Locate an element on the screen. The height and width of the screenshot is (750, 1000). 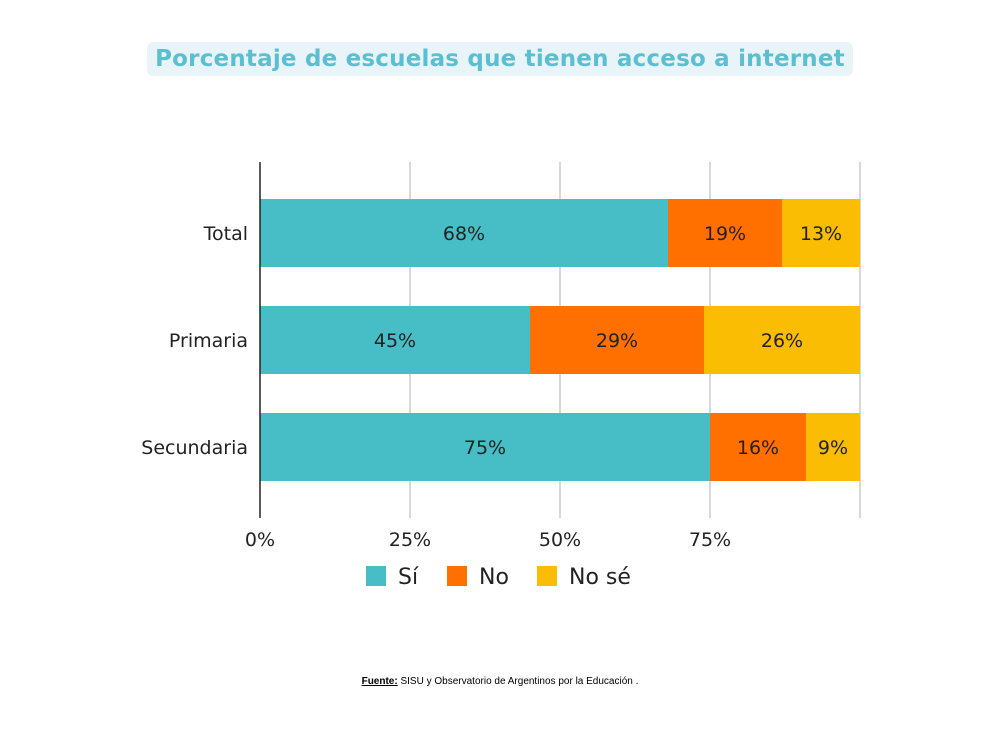
x-tick-label: 50% is located at coordinates (560, 540).